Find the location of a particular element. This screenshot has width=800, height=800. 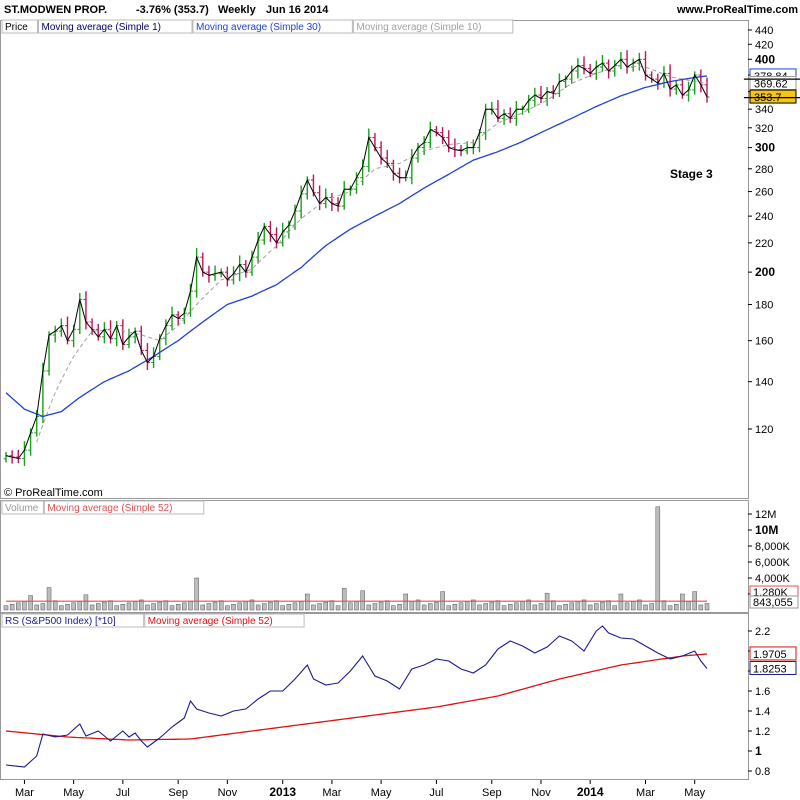

price-legend-2: Moving average (Simple 30) is located at coordinates (258, 27).